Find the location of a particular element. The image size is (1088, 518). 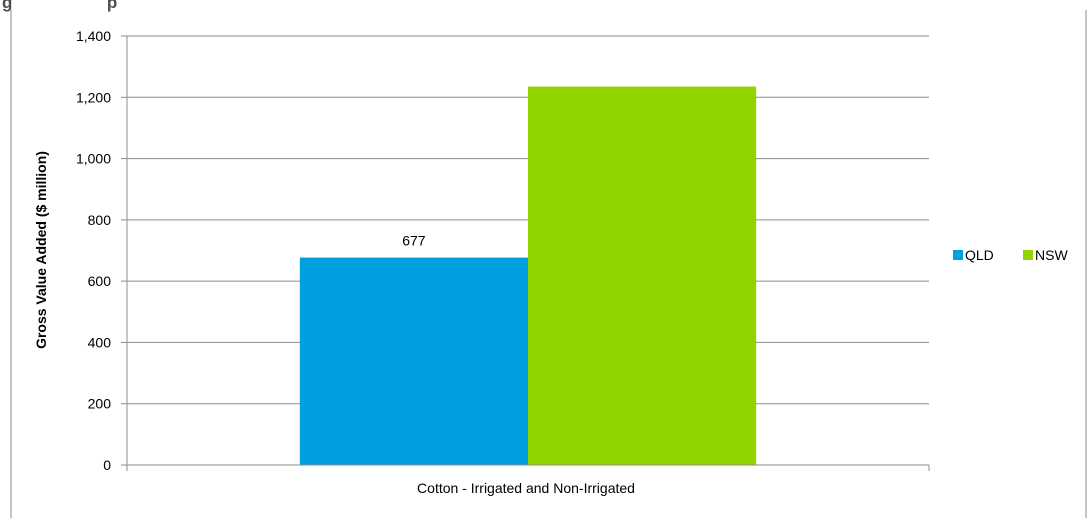

y-tick-label: 400 is located at coordinates (100, 342).